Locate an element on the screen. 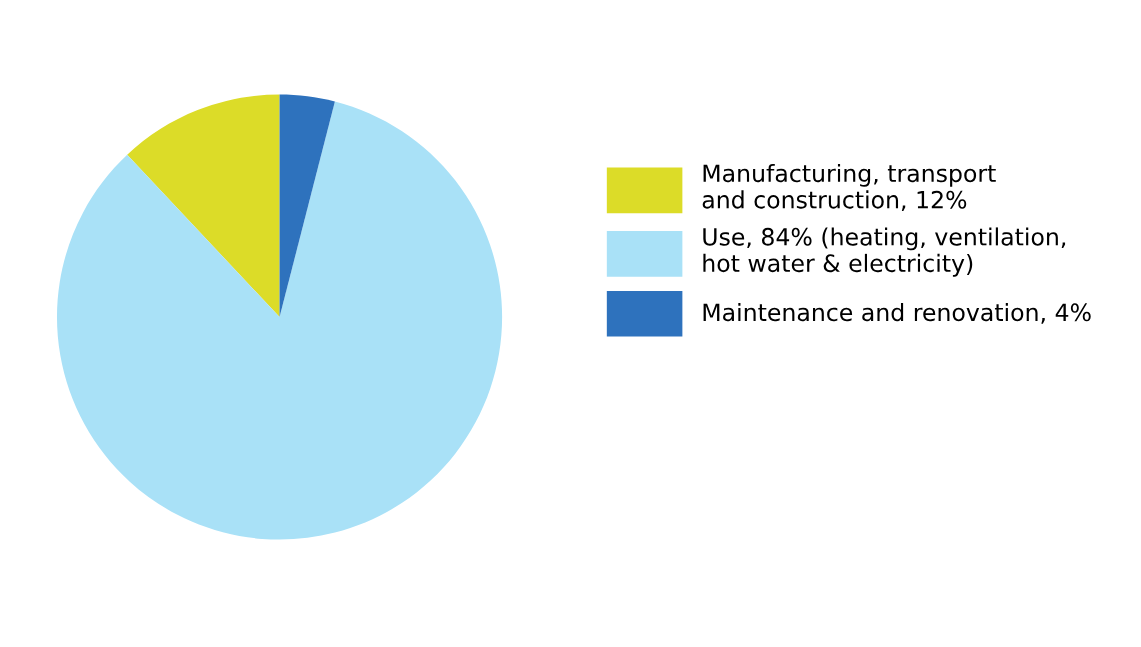 This screenshot has height=647, width=1141. pie-slice is located at coordinates (203, 206).